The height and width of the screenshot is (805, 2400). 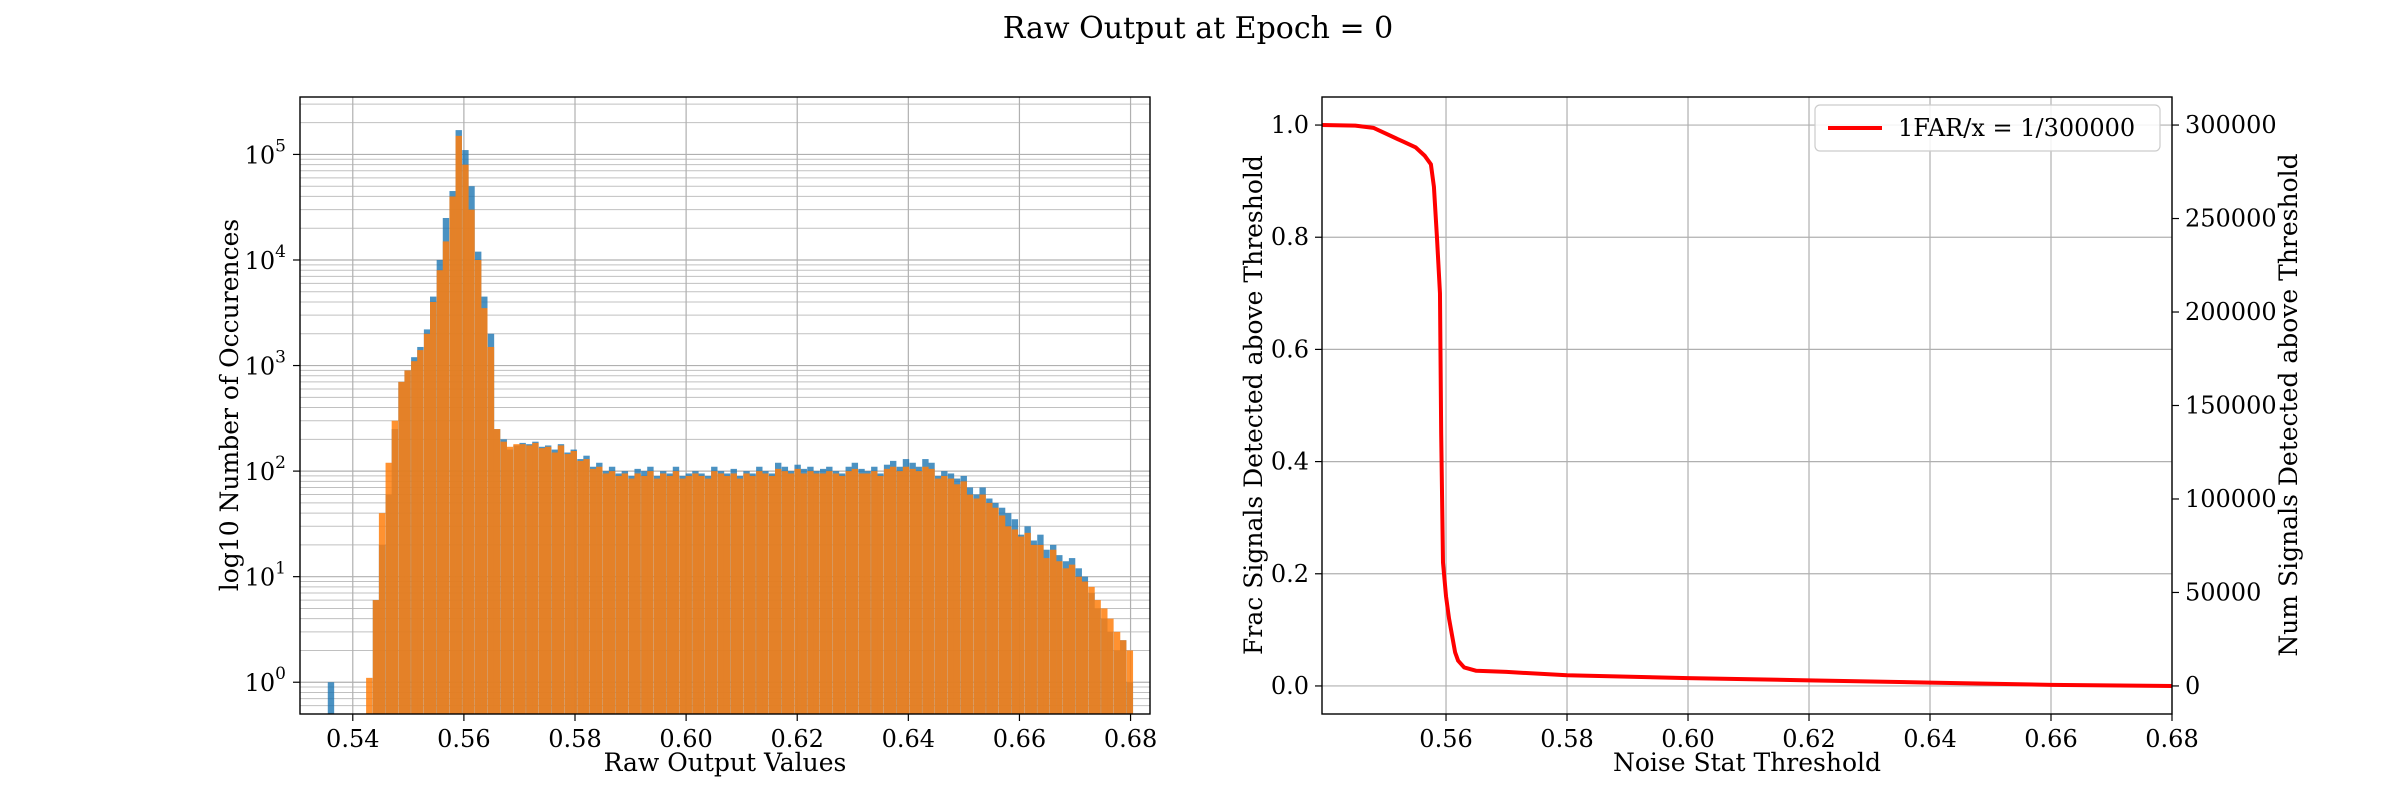 What do you see at coordinates (2288, 404) in the screenshot?
I see `line-chart-right-y-axis-label: Num Signals Detected above Threshold` at bounding box center [2288, 404].